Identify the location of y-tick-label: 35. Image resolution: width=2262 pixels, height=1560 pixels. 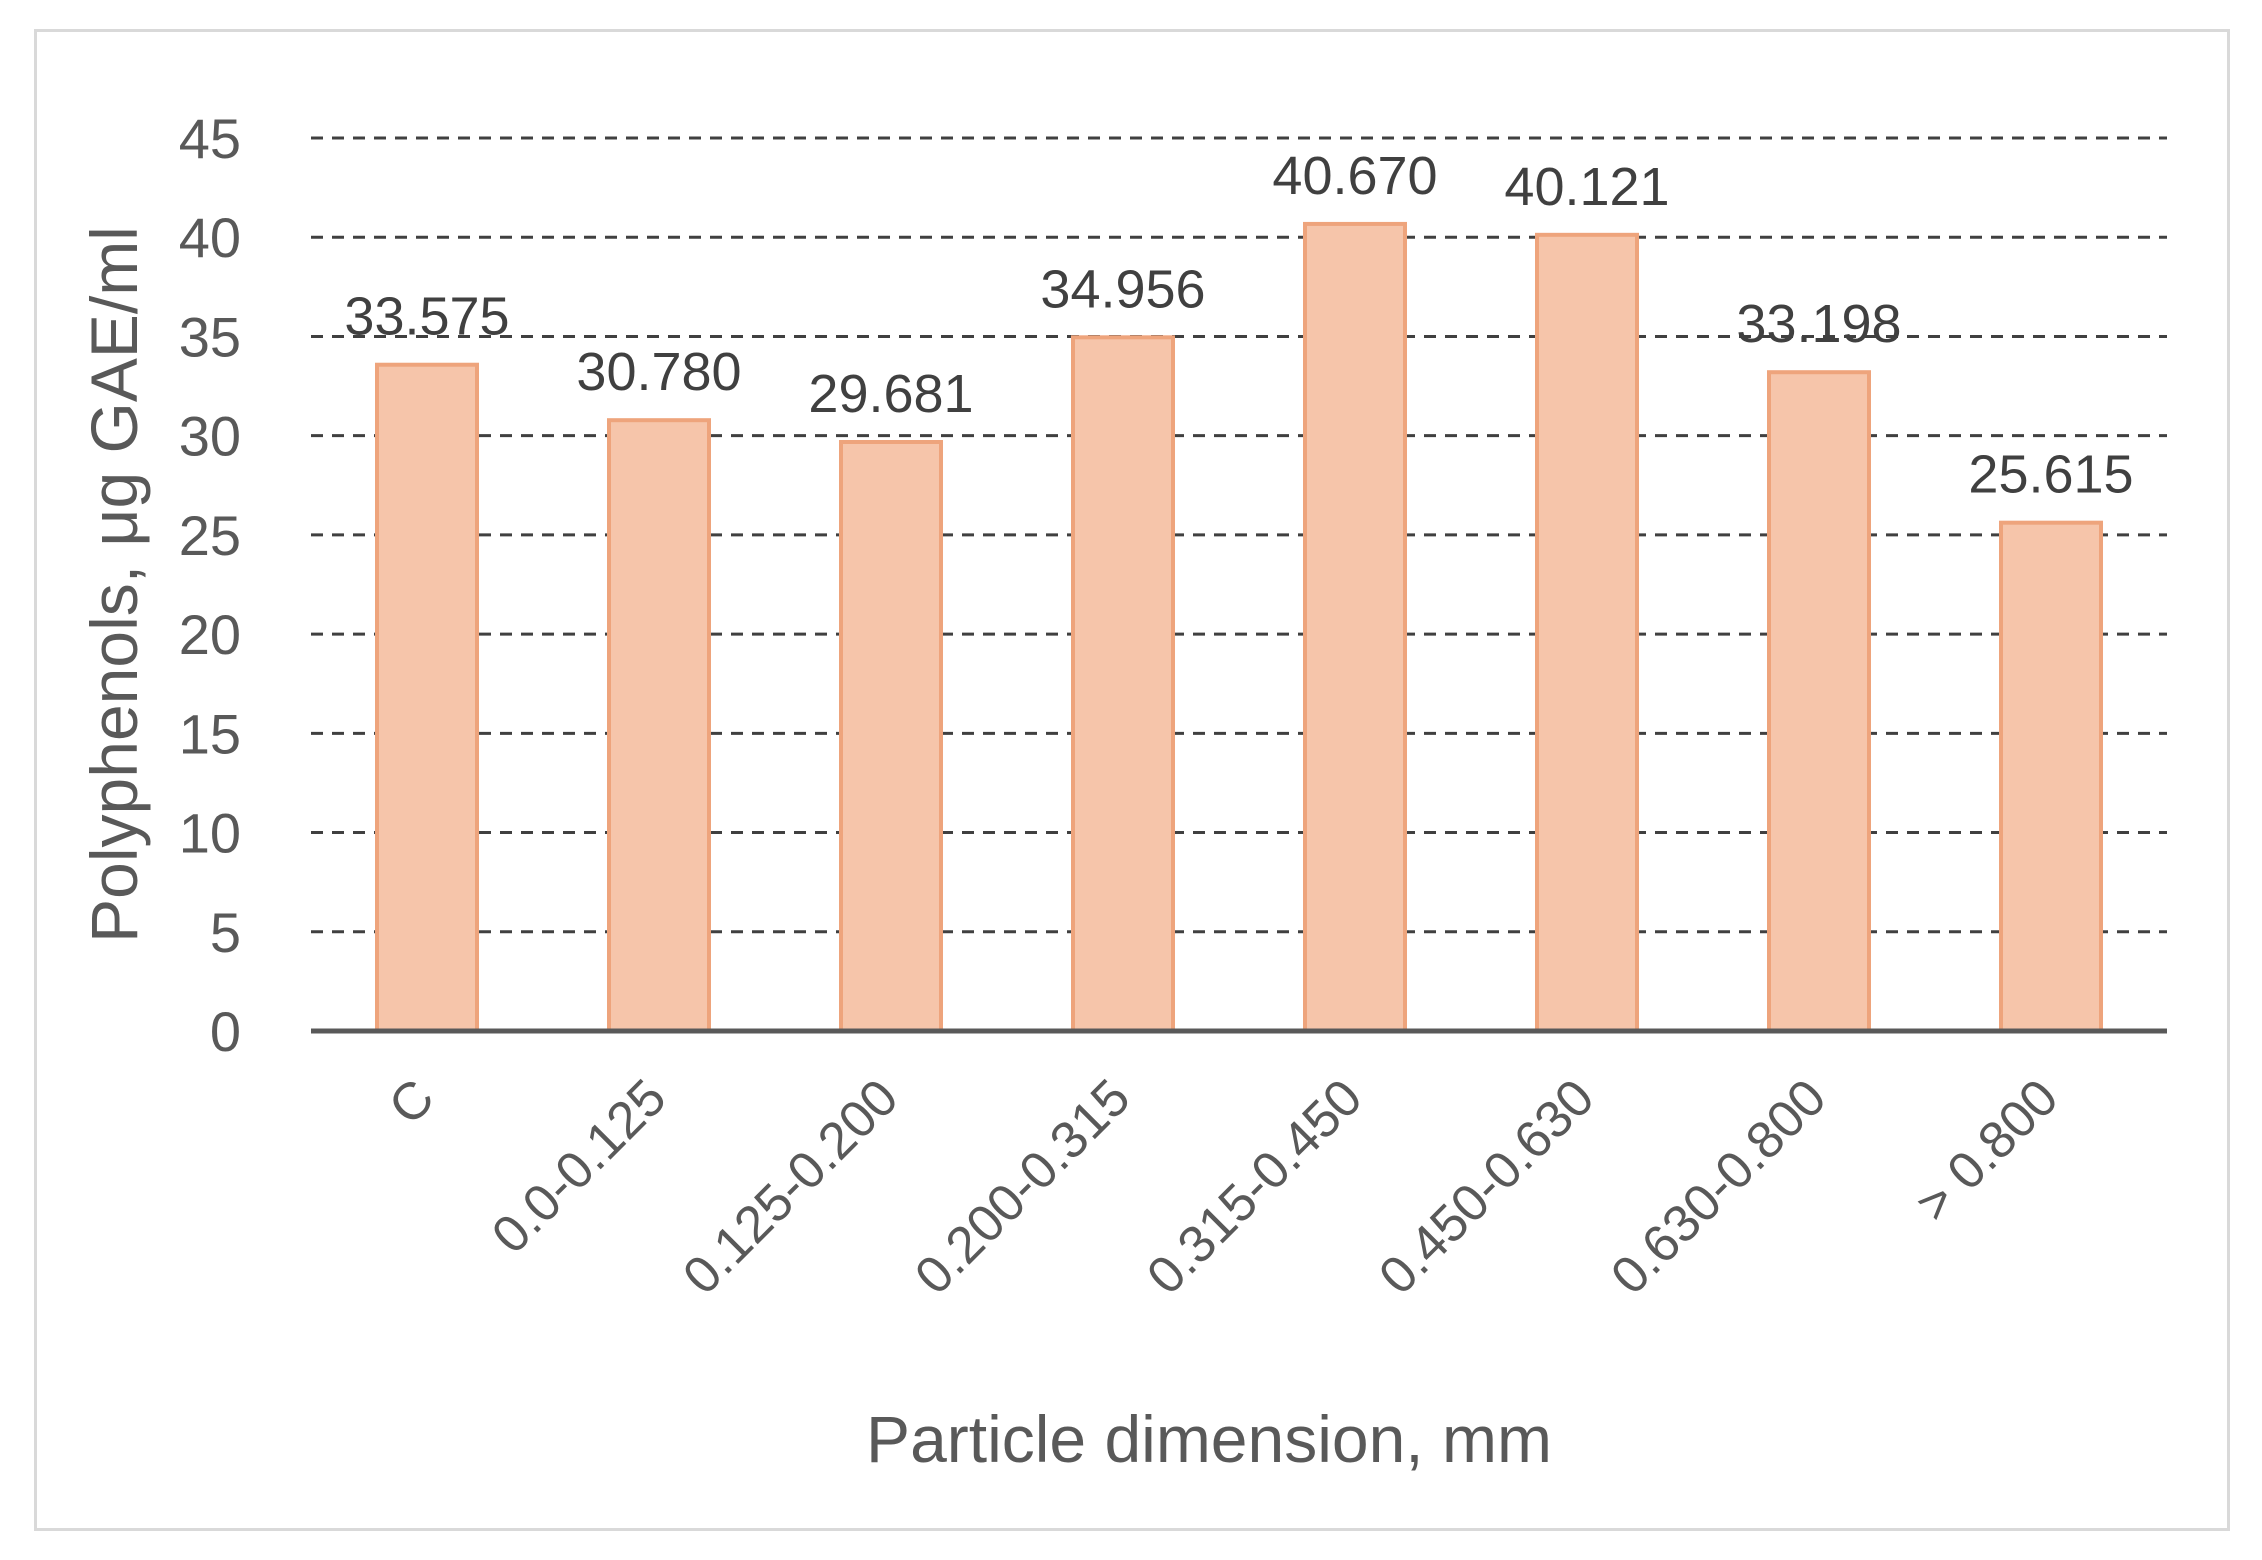
(210, 336).